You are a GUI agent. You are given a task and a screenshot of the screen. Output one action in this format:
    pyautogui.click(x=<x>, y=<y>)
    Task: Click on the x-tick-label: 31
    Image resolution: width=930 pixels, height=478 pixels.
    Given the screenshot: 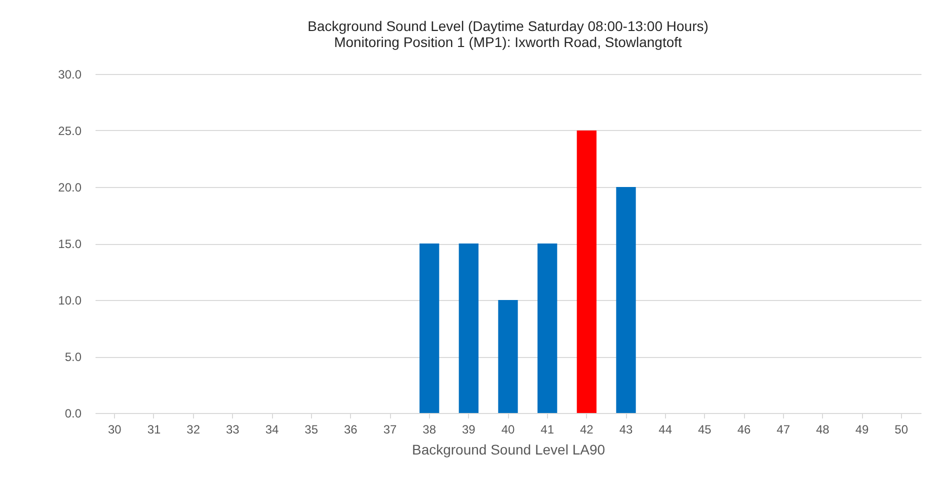 What is the action you would take?
    pyautogui.click(x=154, y=429)
    